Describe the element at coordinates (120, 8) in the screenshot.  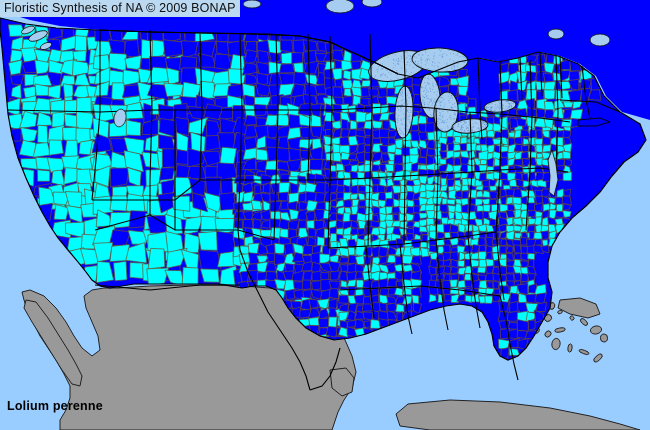
I see `map-title-bar: Floristic Synthesis of NA © 2009 BONAP` at that location.